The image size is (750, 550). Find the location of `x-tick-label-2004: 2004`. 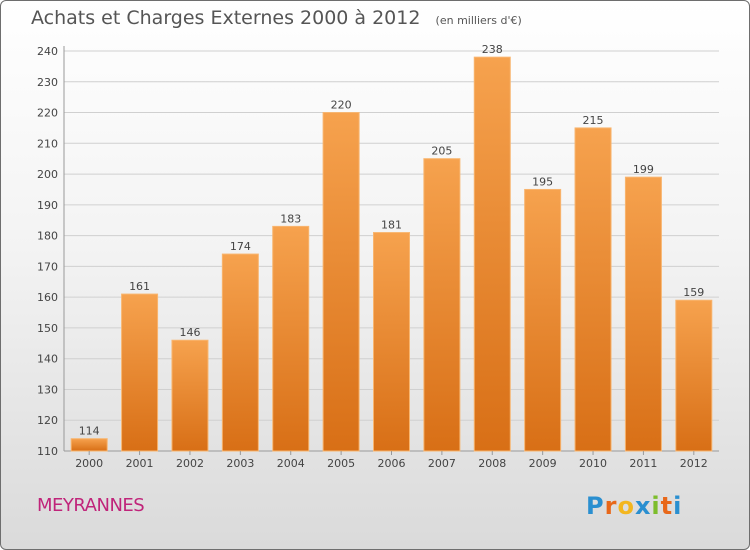

x-tick-label-2004: 2004 is located at coordinates (291, 463).